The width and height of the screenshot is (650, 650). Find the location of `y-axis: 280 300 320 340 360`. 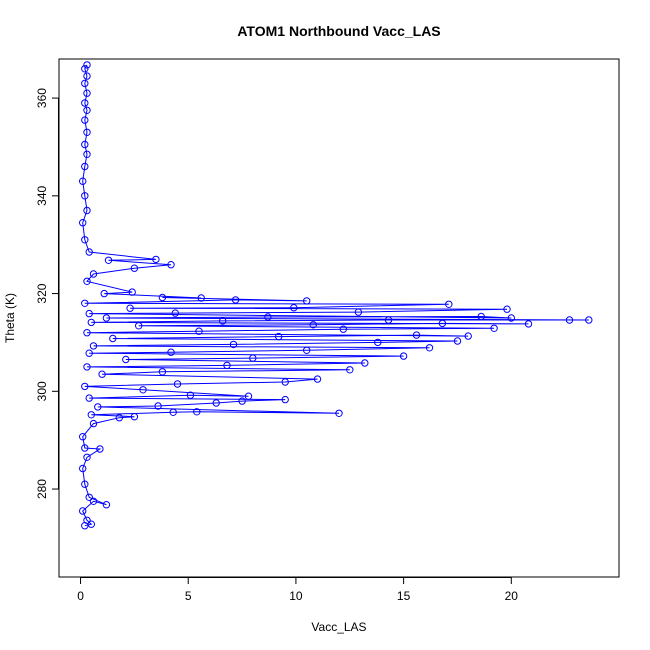

y-axis: 280 300 320 340 360 is located at coordinates (47, 293).